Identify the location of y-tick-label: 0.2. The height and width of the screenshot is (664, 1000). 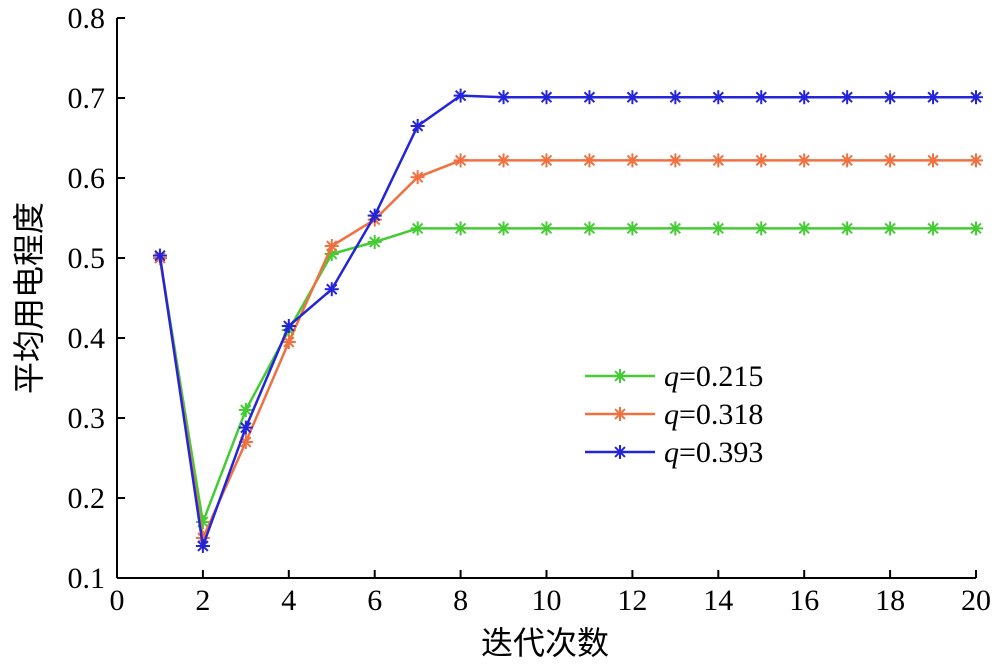
(87, 498).